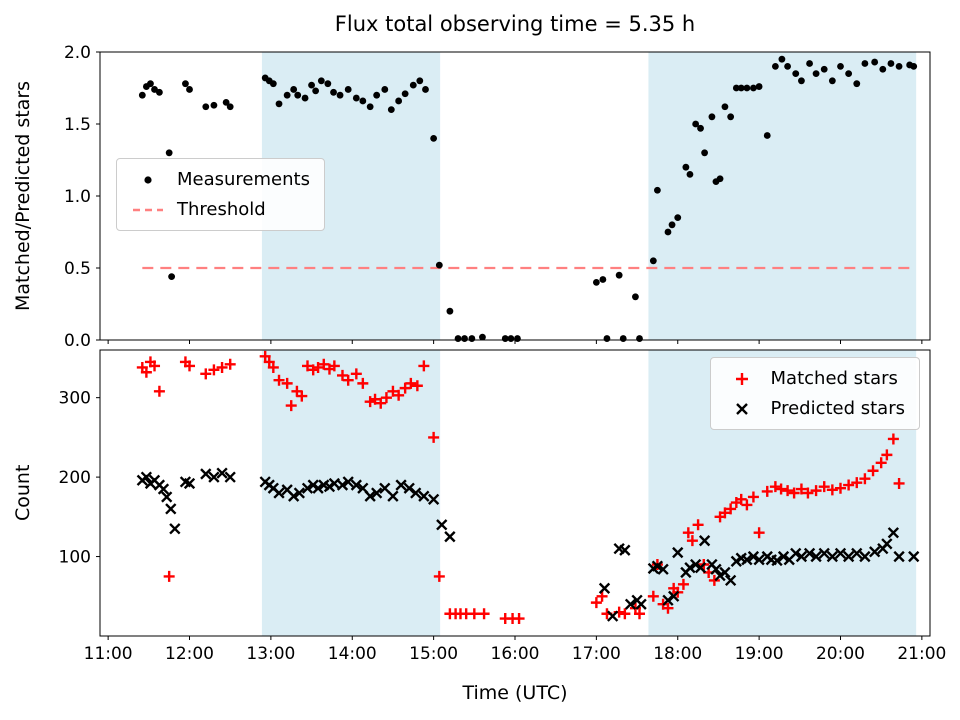 The height and width of the screenshot is (720, 960). What do you see at coordinates (77, 197) in the screenshot?
I see `y-tick-label: 1.0` at bounding box center [77, 197].